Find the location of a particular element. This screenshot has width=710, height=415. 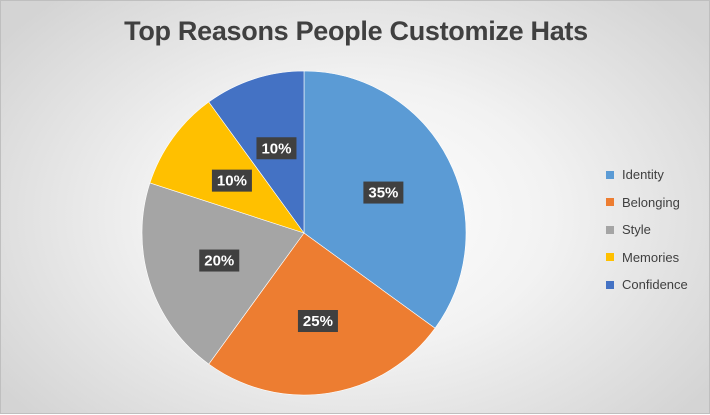

legend-item-identity: Identity is located at coordinates (647, 175).